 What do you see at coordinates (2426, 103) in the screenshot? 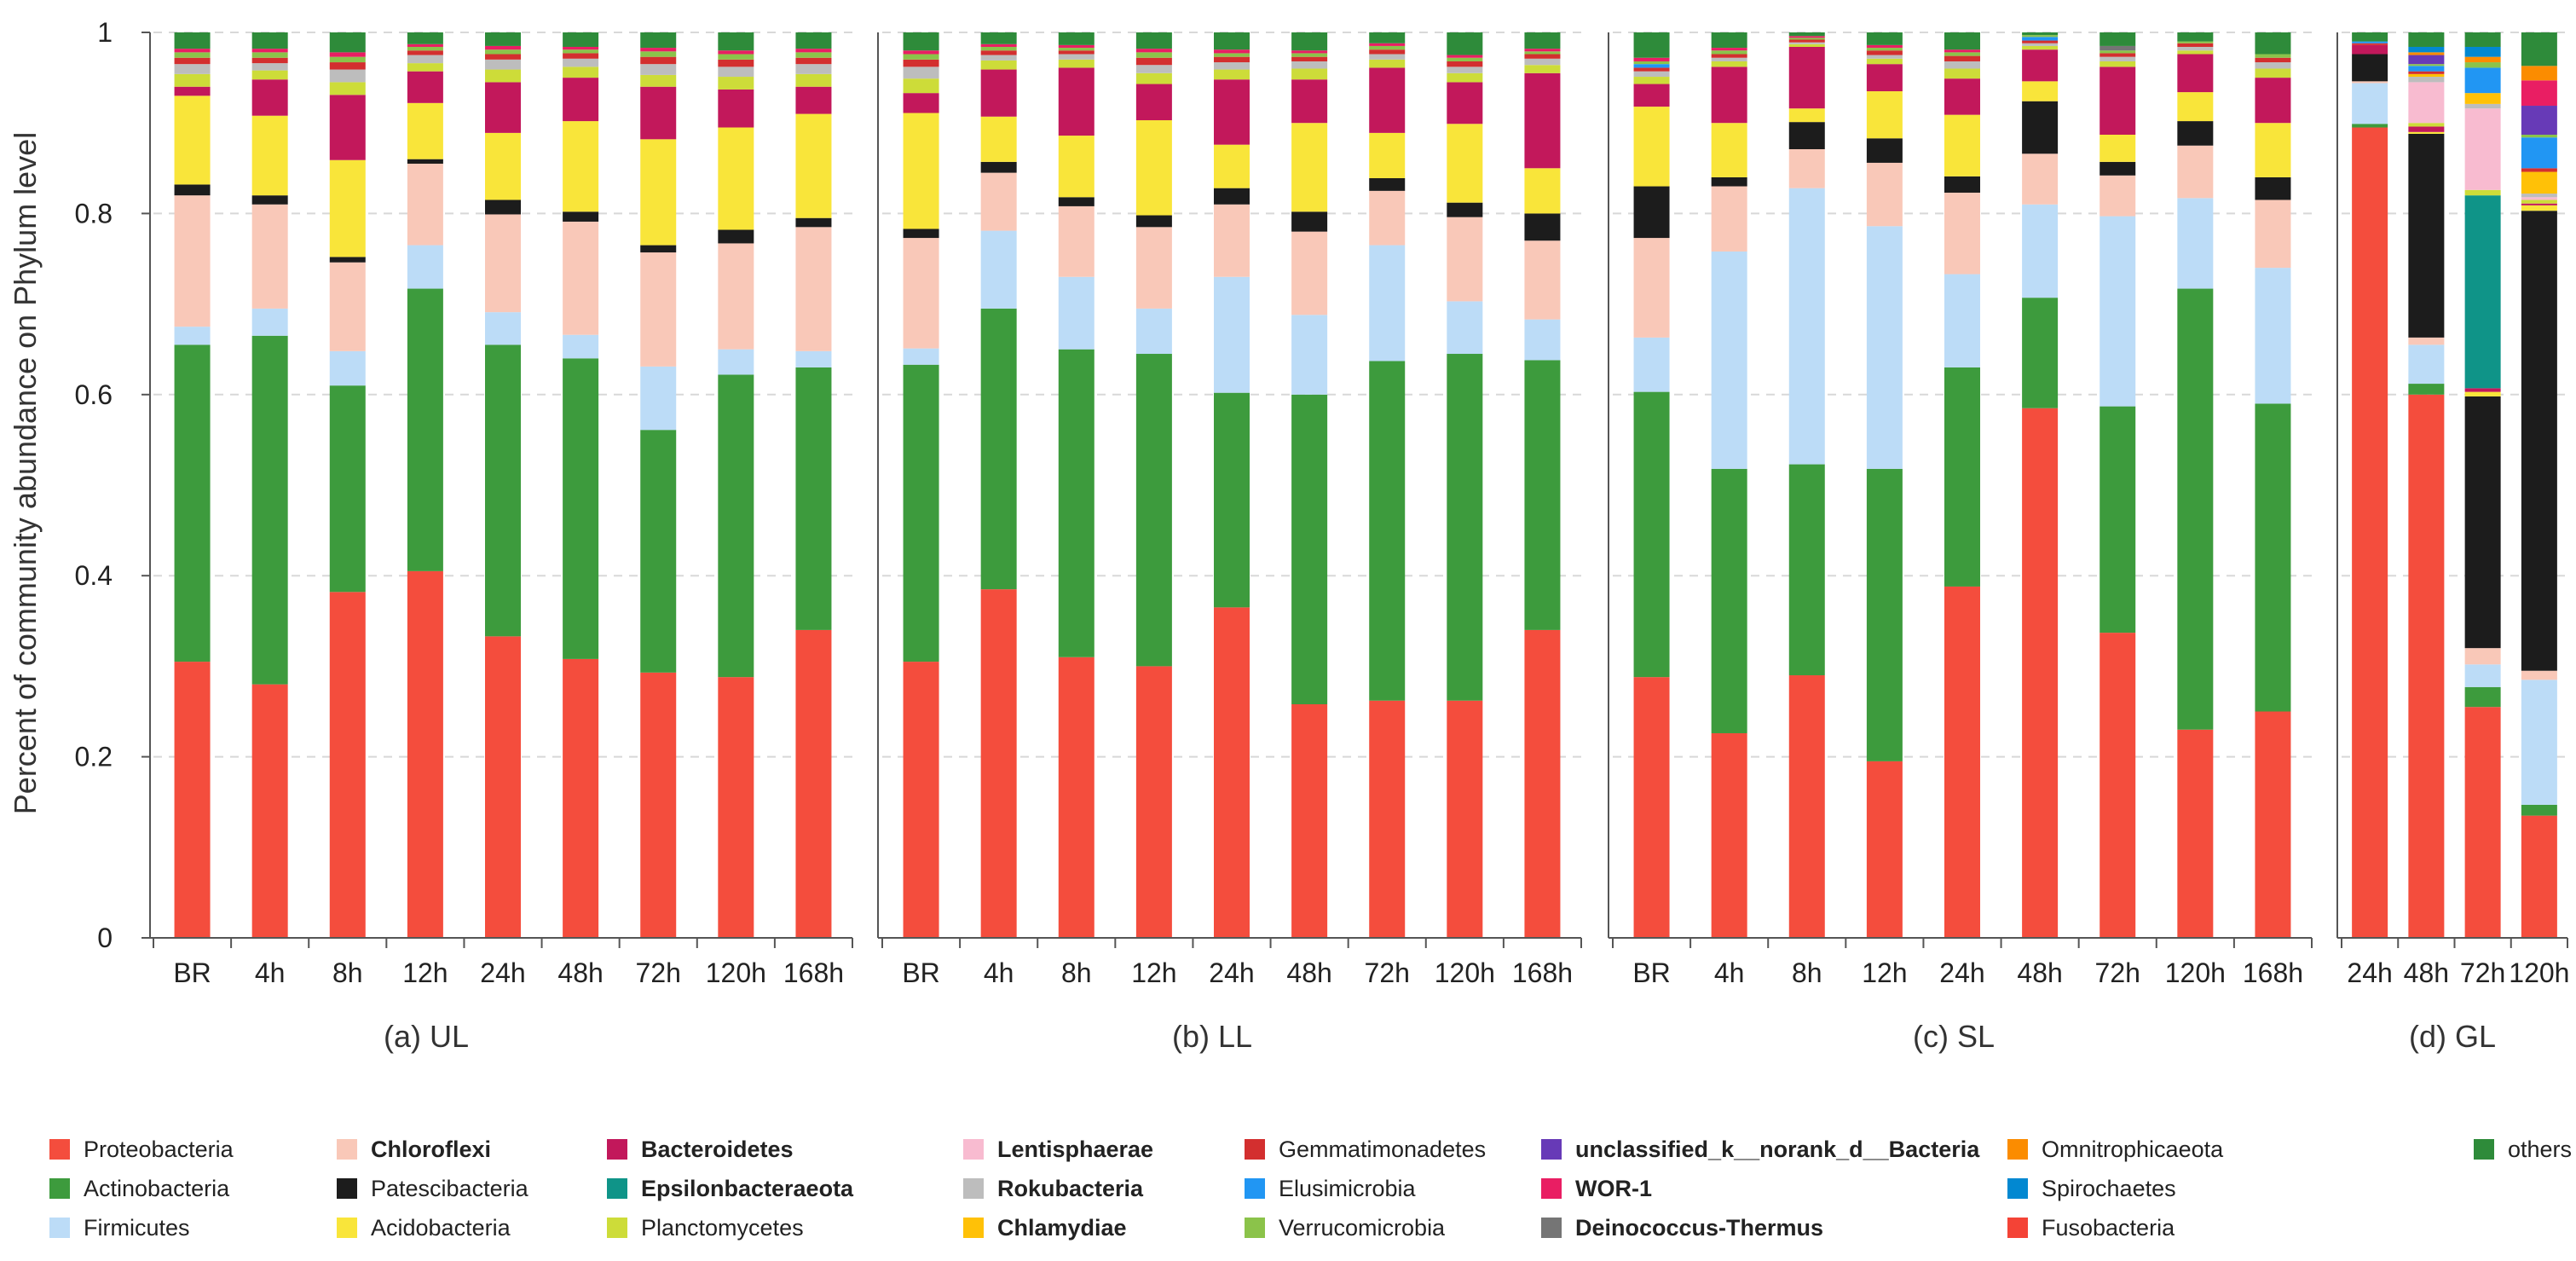
I see `bar-segment-lentisphaerae` at bounding box center [2426, 103].